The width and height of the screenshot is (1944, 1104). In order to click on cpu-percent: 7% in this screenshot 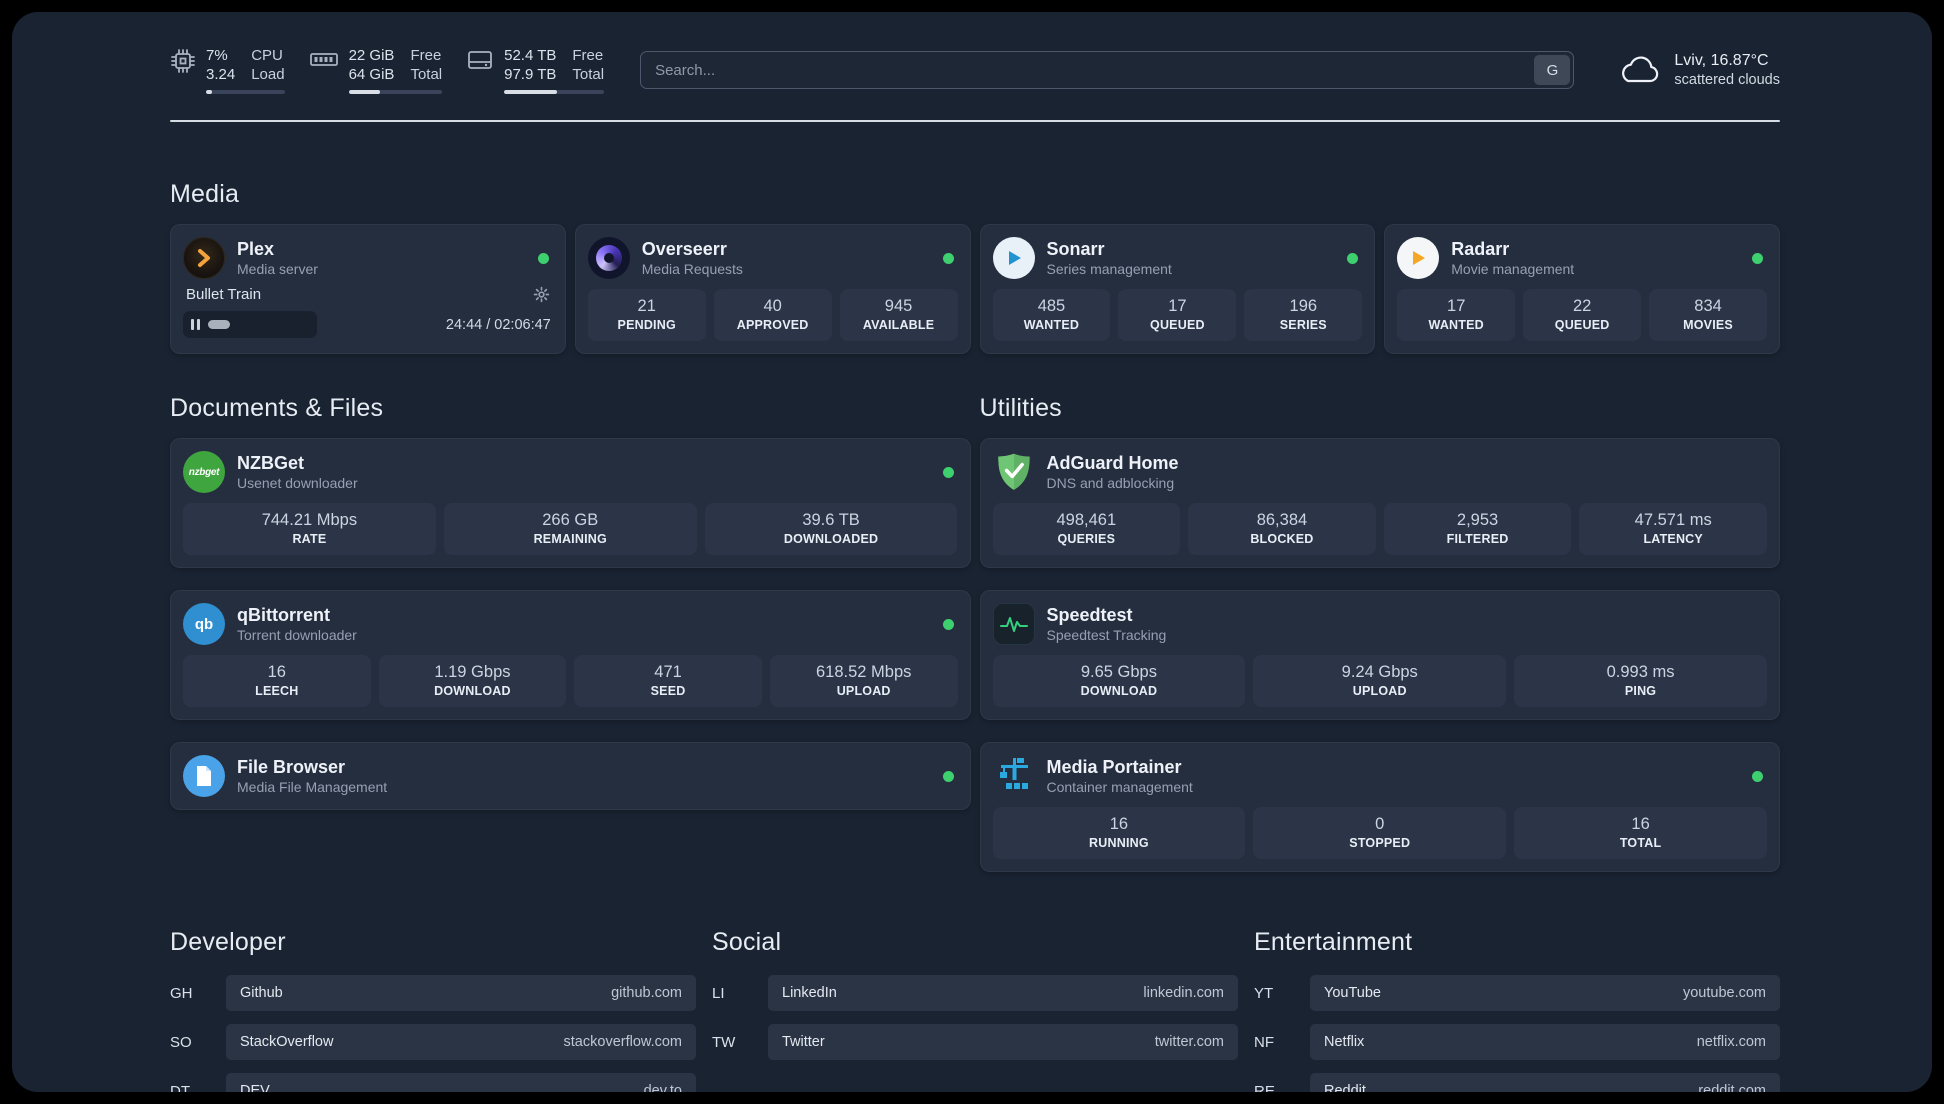, I will do `click(217, 55)`.